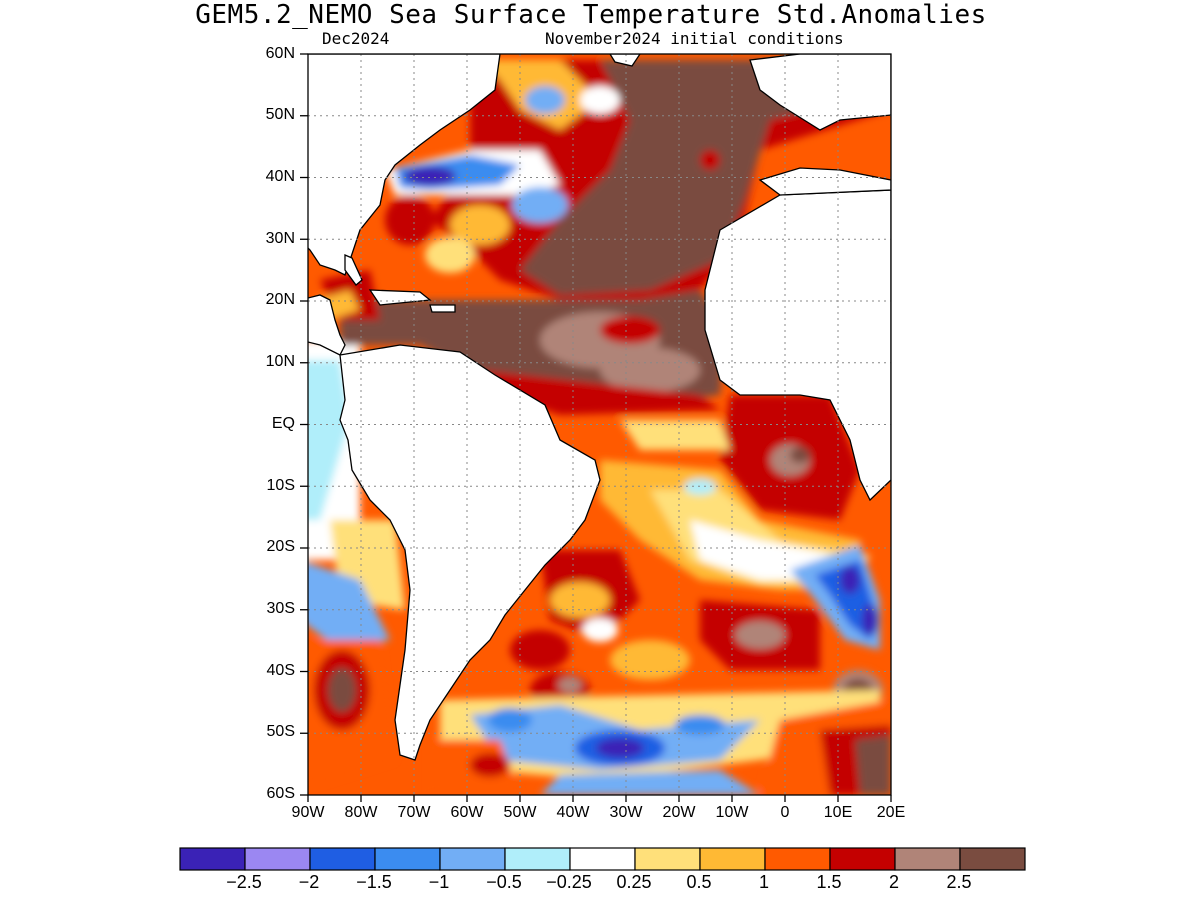 Image resolution: width=1200 pixels, height=900 pixels. What do you see at coordinates (356, 38) in the screenshot?
I see `forecast-month: Dec2024` at bounding box center [356, 38].